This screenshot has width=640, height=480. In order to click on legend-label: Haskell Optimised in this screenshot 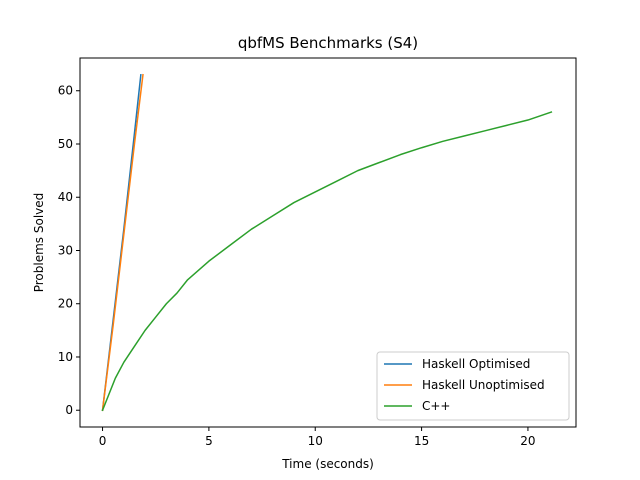, I will do `click(476, 364)`.